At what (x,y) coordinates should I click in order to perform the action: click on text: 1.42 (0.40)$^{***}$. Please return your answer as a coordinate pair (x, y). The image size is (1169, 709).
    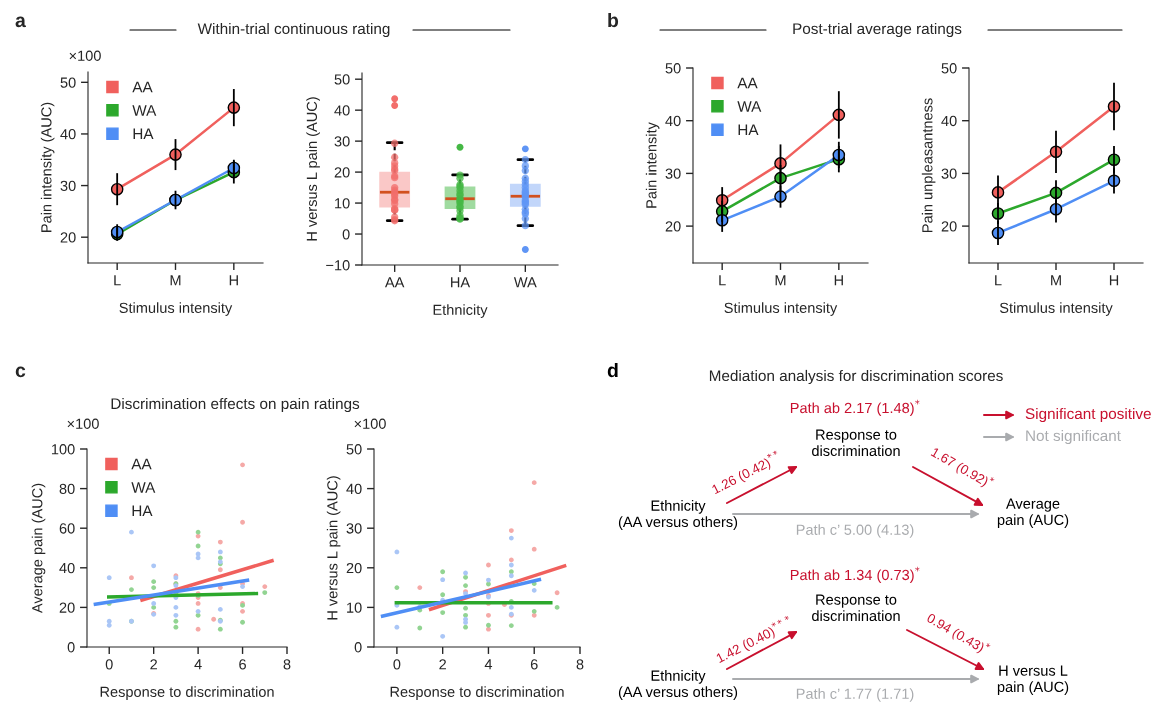
    Looking at the image, I should click on (754, 640).